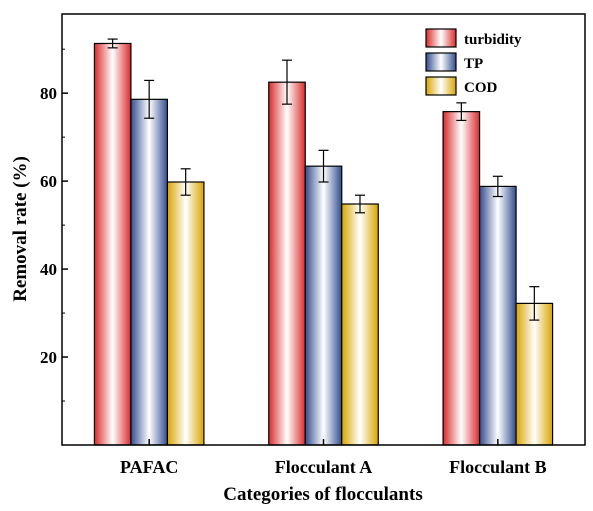  Describe the element at coordinates (360, 204) in the screenshot. I see `error-bar-cod-flocculant-a` at that location.